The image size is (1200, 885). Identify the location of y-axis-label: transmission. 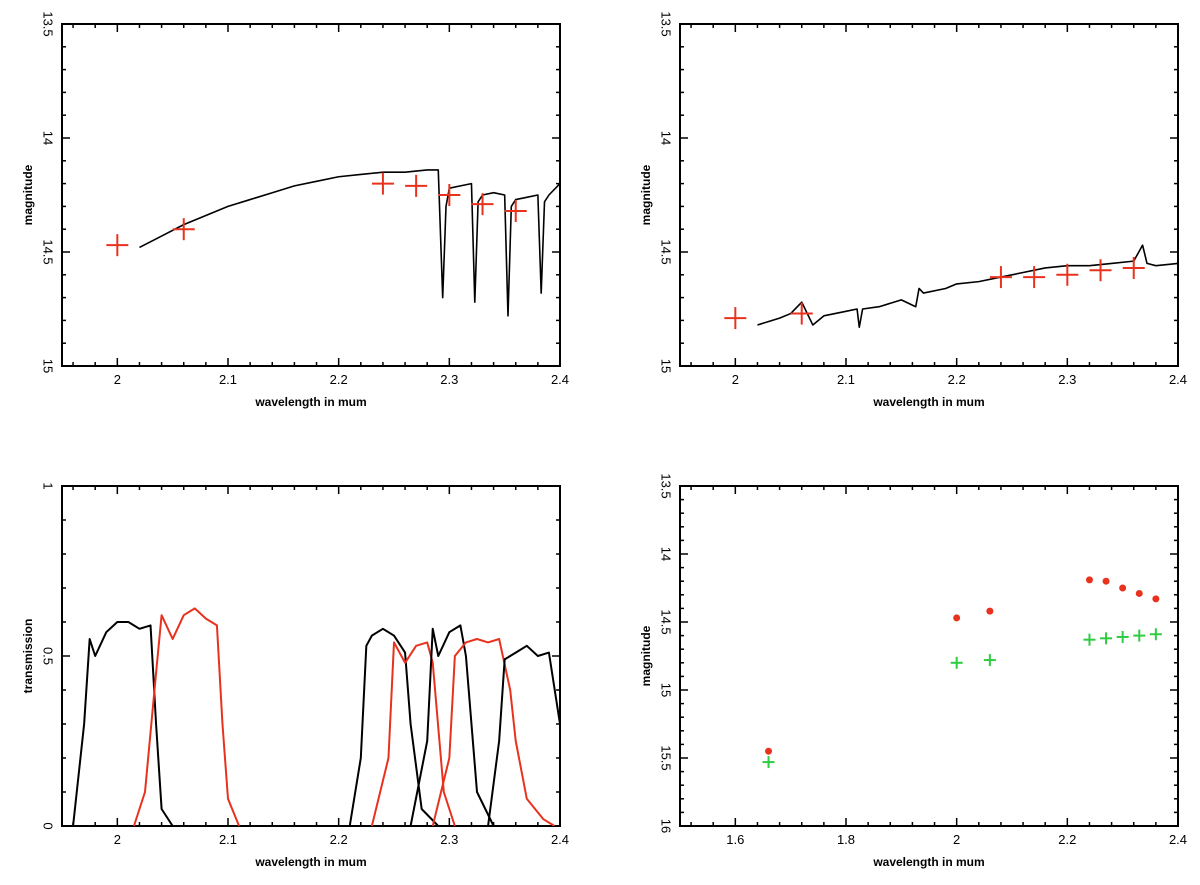
(28, 656).